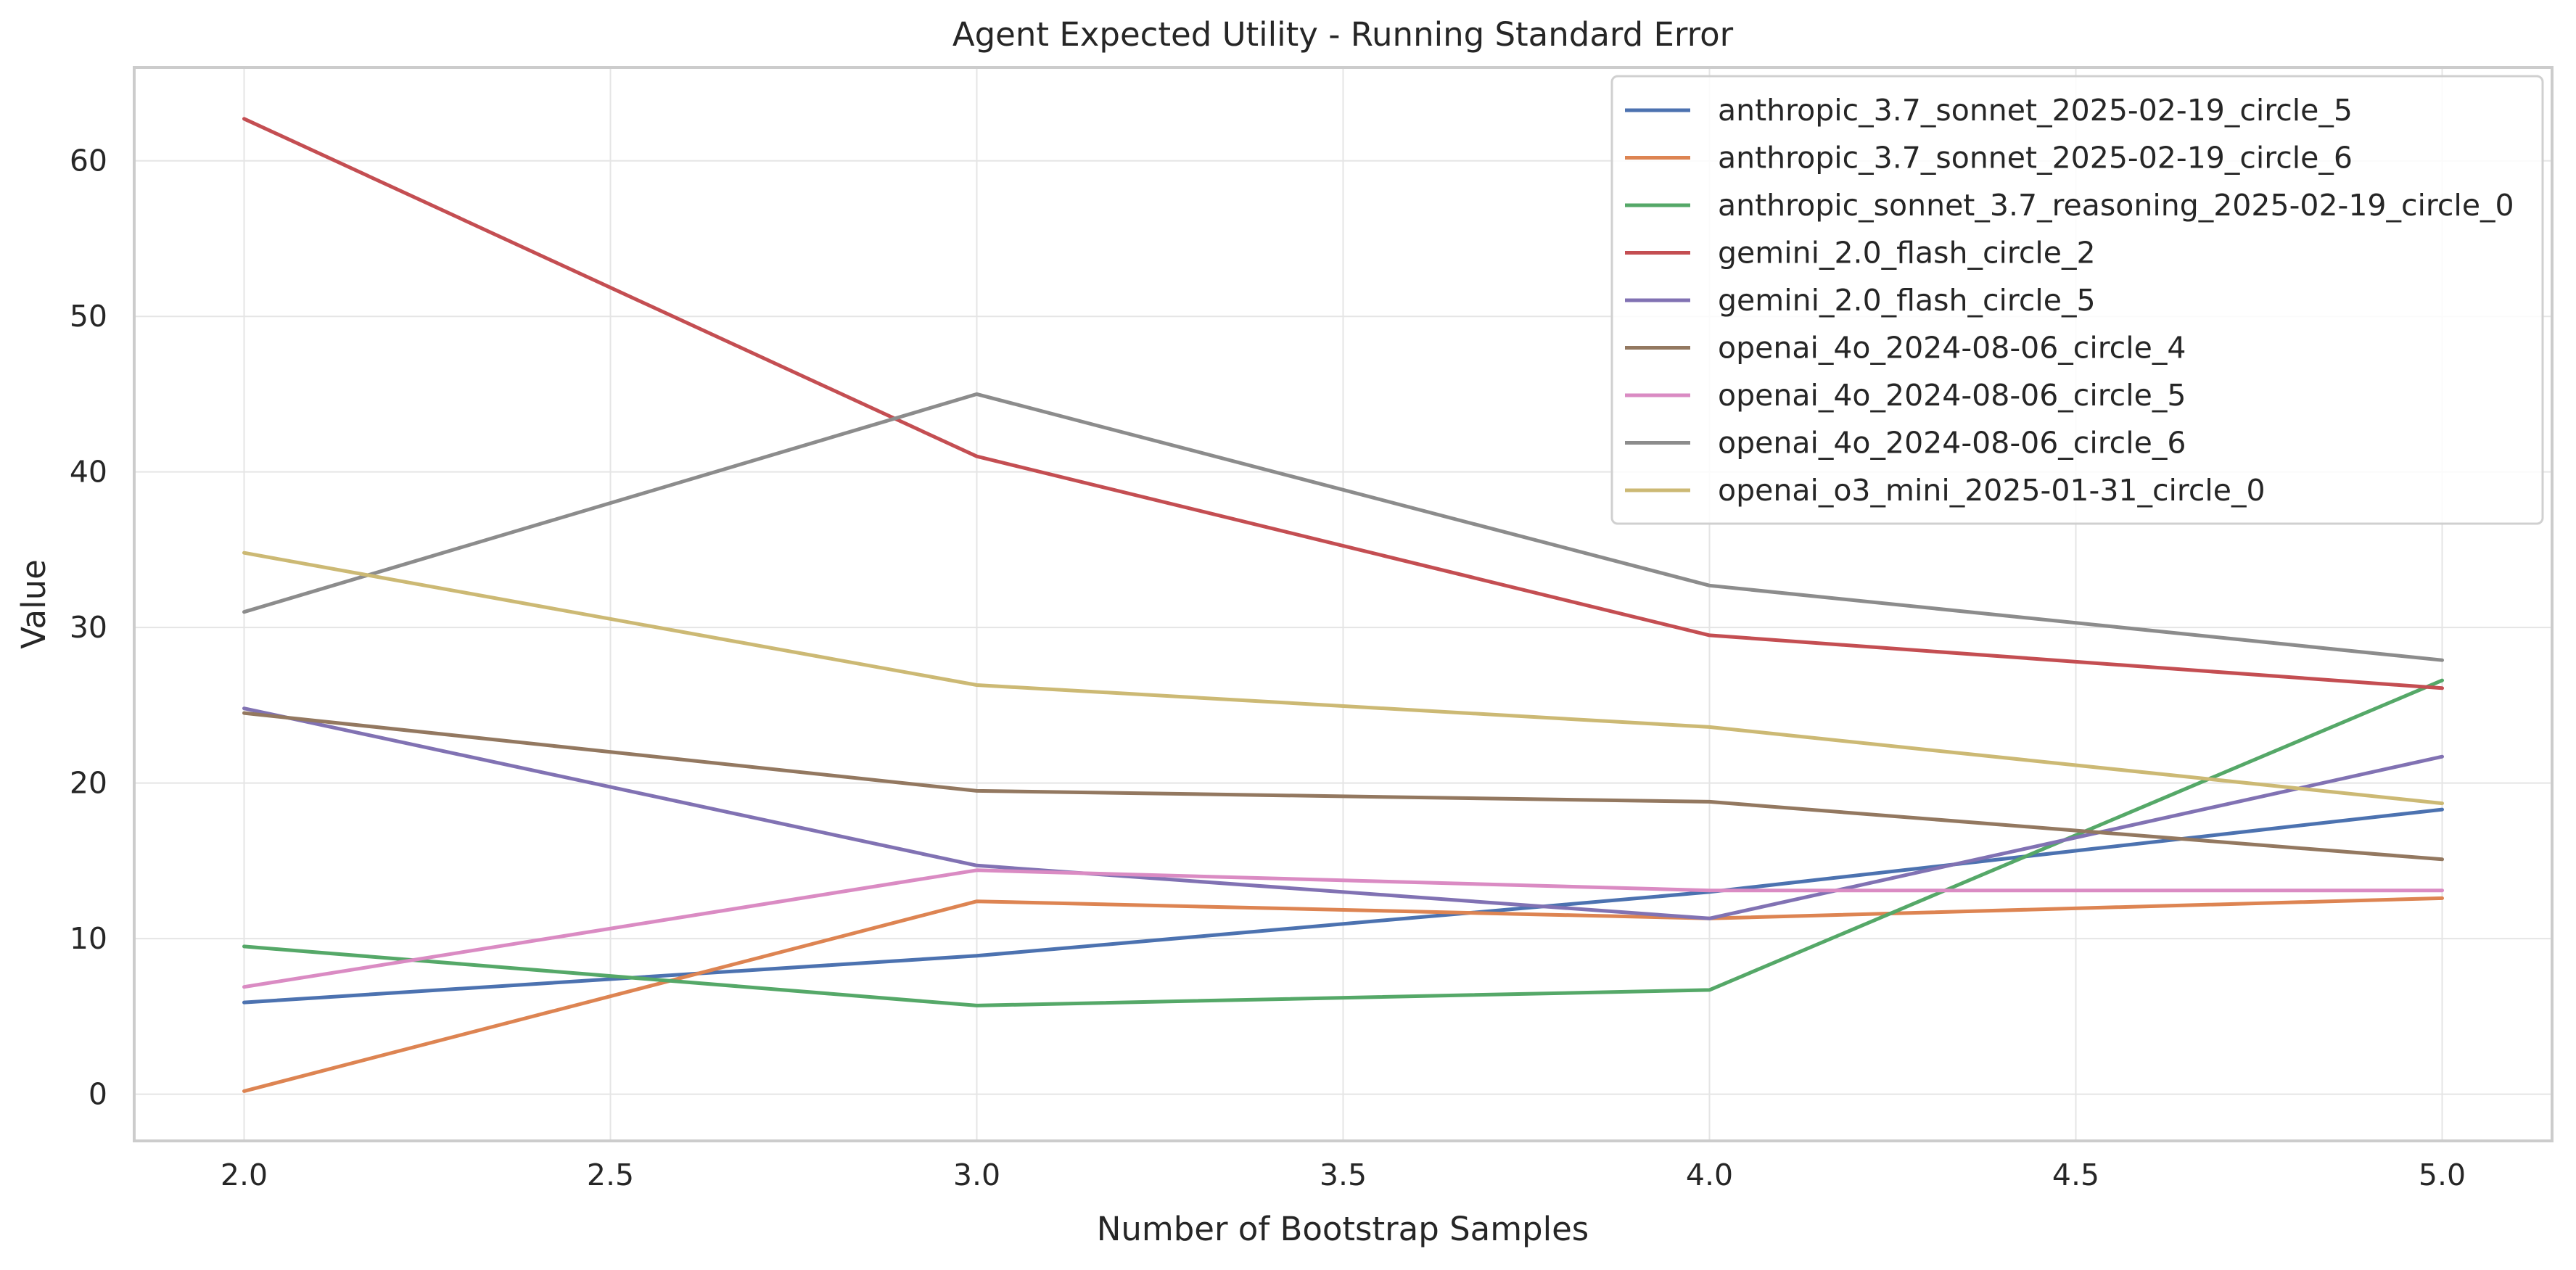  What do you see at coordinates (88, 938) in the screenshot?
I see `y-tick-label: 10` at bounding box center [88, 938].